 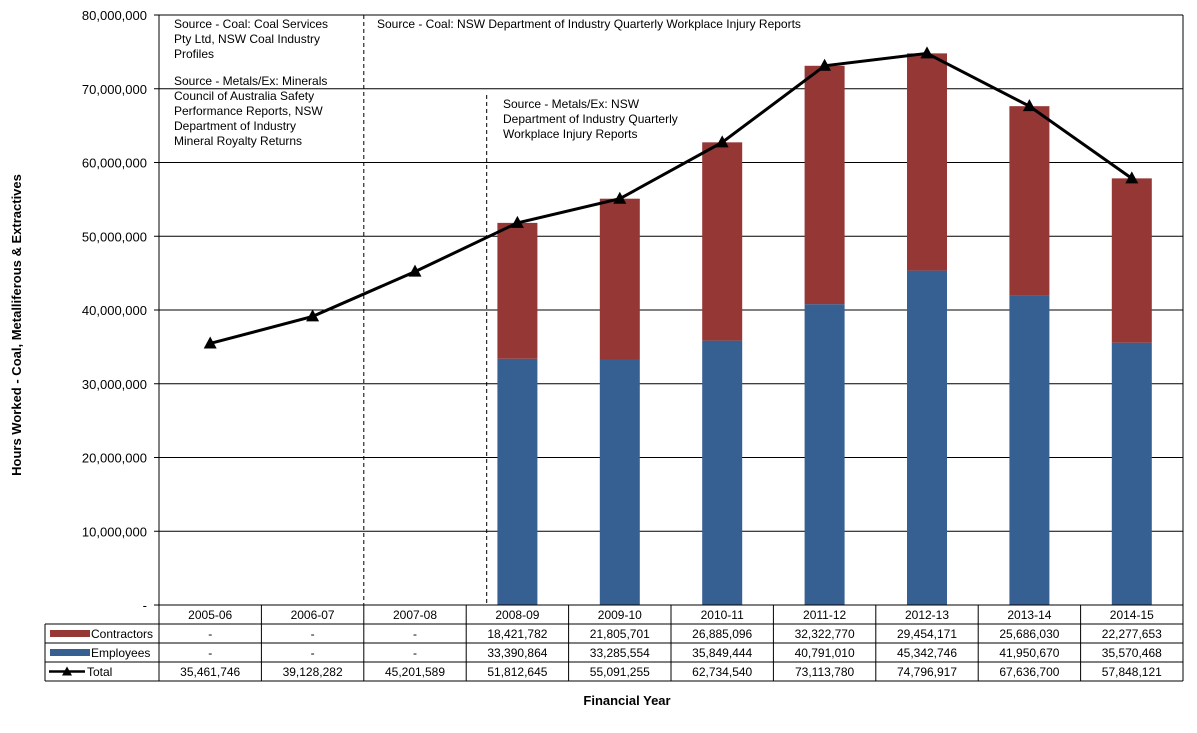 What do you see at coordinates (722, 672) in the screenshot?
I see `table-cell: 62,734,540` at bounding box center [722, 672].